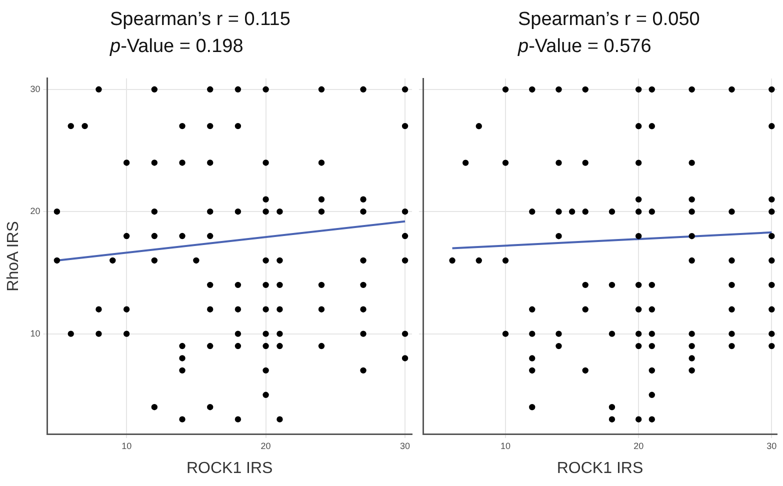 The image size is (783, 486). Describe the element at coordinates (609, 20) in the screenshot. I see `chart-title: Spearman’s r = 0.050` at that location.